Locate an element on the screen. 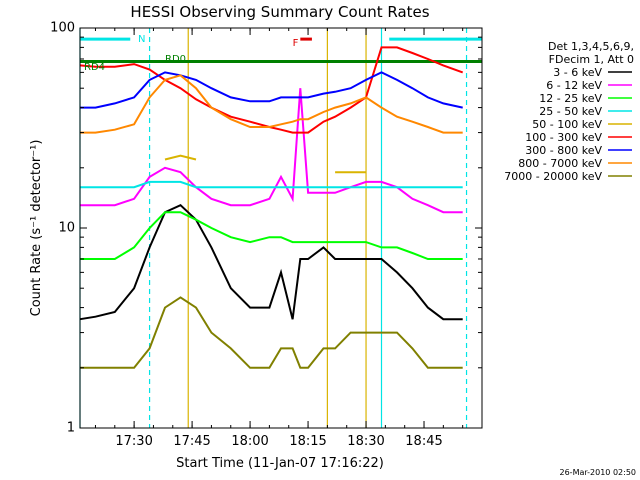 Image resolution: width=640 pixels, height=480 pixels. x-tick-label-4: 18:30 is located at coordinates (365, 441).